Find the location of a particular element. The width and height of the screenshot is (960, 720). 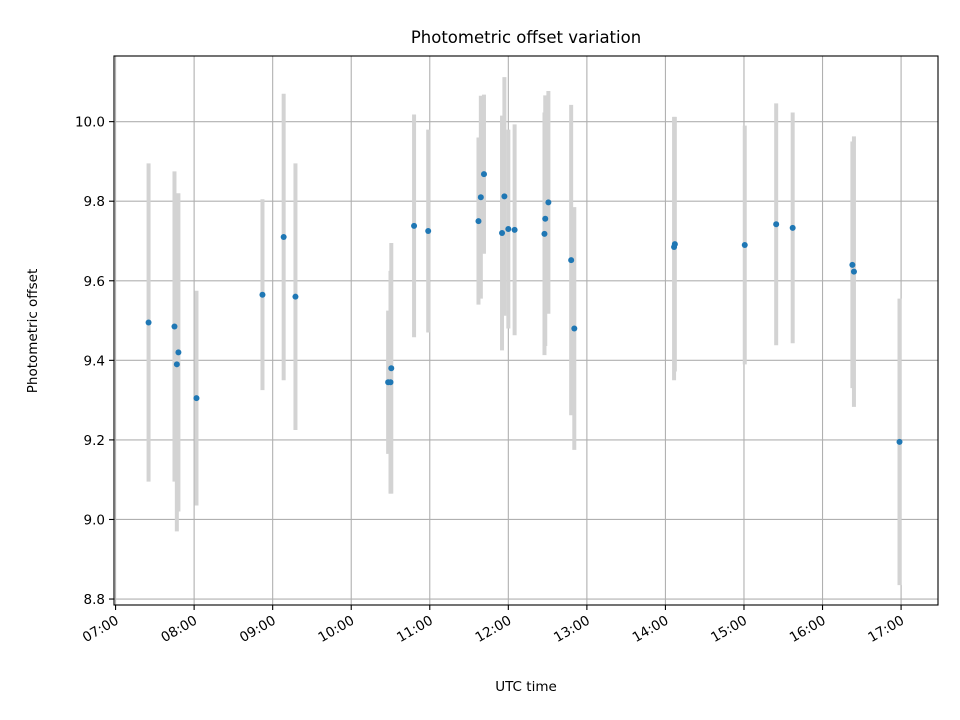

y-axis: 8.8 9.0 9.2 9.4 9.6 9.8 10.0 is located at coordinates (94, 361).